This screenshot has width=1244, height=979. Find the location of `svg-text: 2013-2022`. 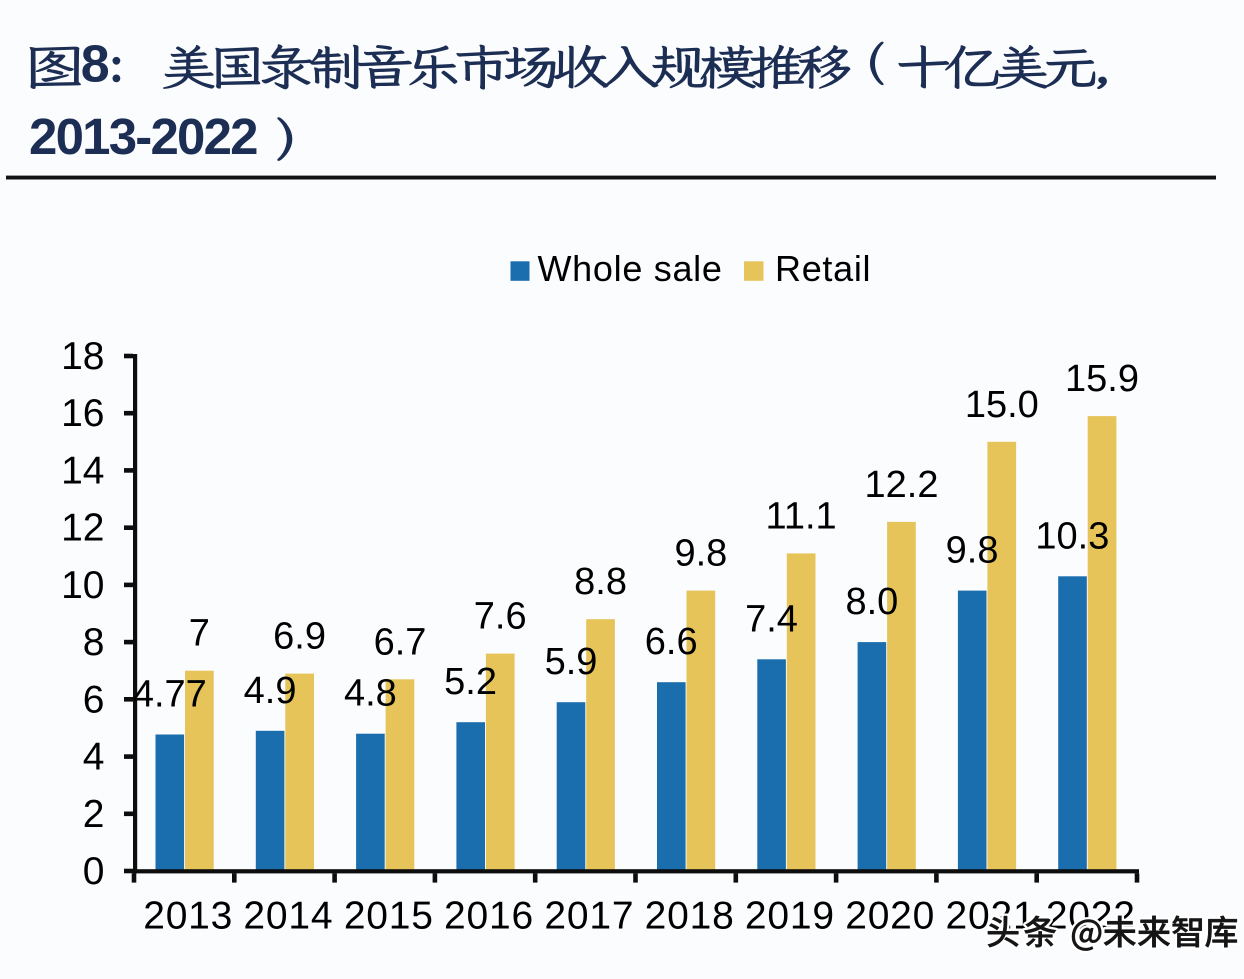

svg-text: 2013-2022 is located at coordinates (143, 136).